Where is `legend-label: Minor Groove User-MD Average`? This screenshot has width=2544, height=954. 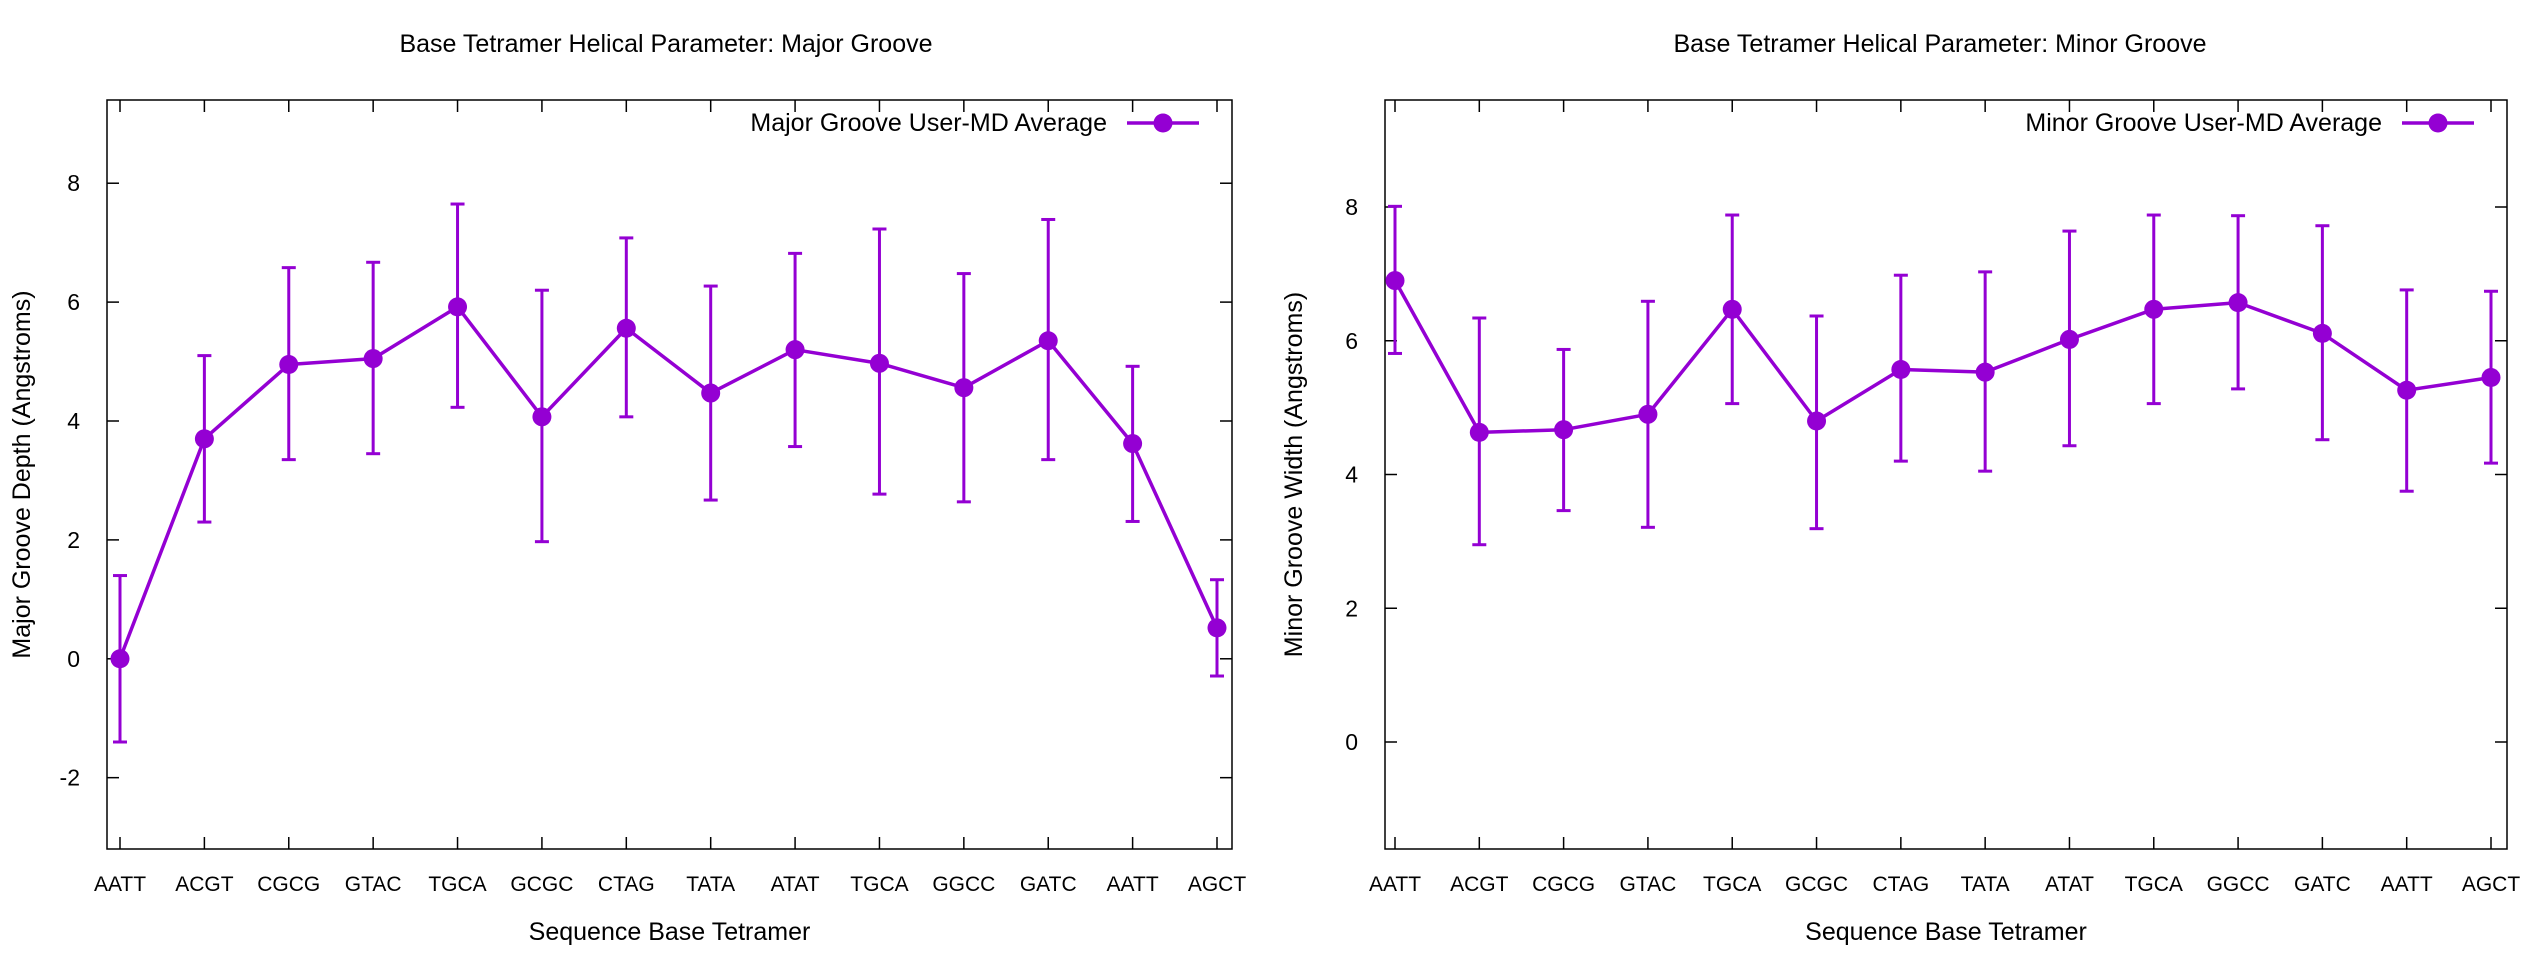 legend-label: Minor Groove User-MD Average is located at coordinates (2203, 123).